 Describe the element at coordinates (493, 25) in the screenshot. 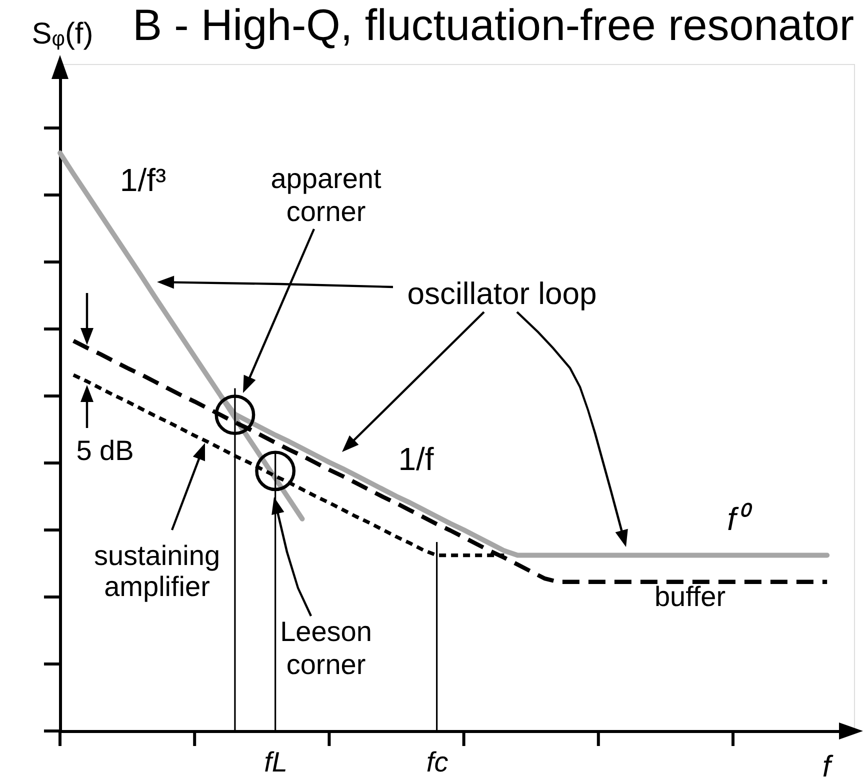

I see `chart-title: B - High-Q, fluctuation-free resonator` at that location.